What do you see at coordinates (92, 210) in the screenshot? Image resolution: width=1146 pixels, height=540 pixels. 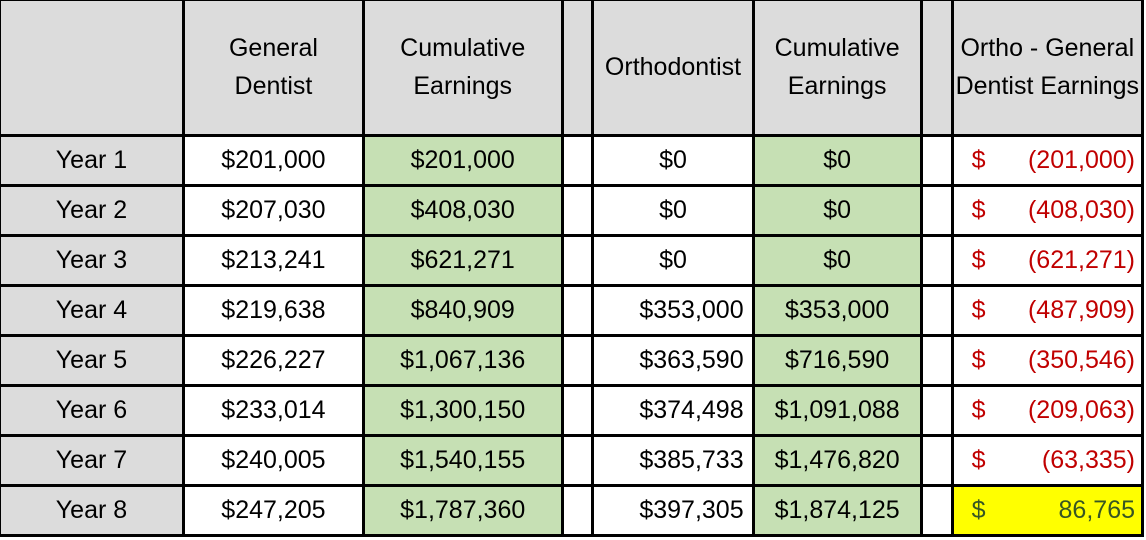 I see `year-label: Year 2` at bounding box center [92, 210].